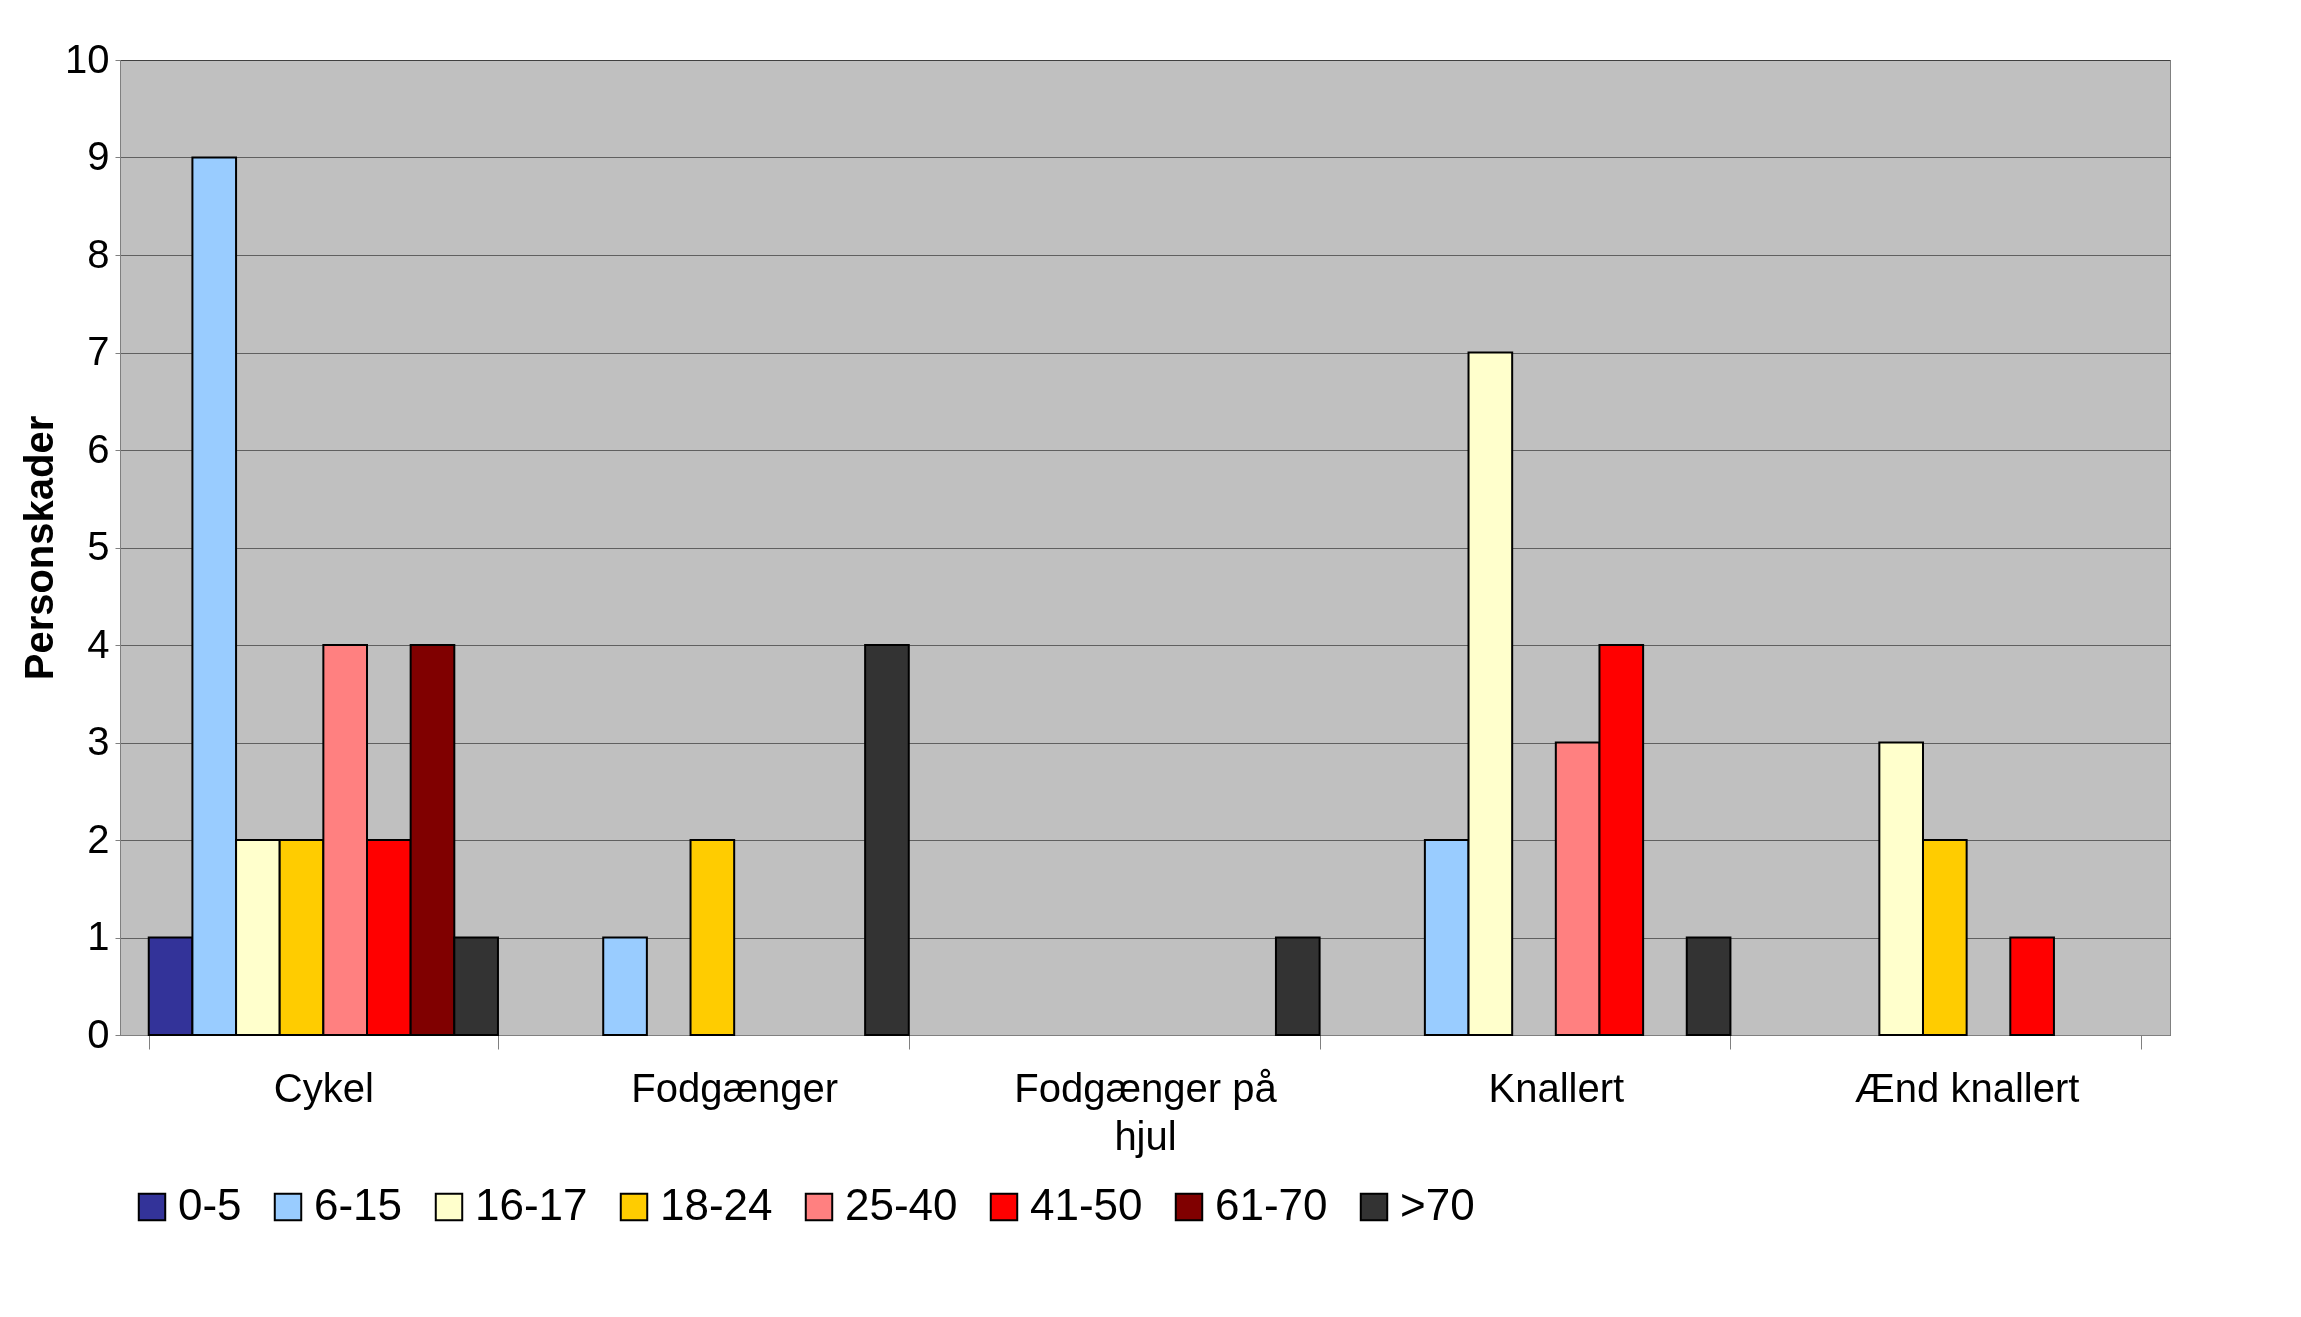 The width and height of the screenshot is (2301, 1317). I want to click on legend-label: 25-40, so click(901, 1204).